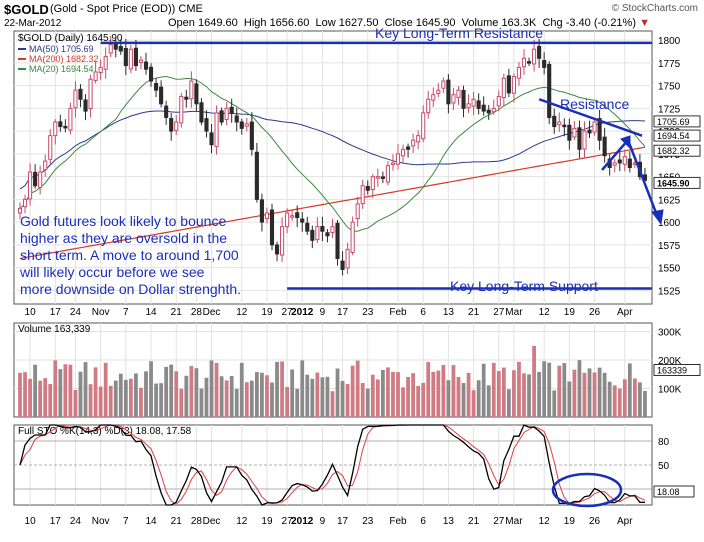  What do you see at coordinates (332, 150) in the screenshot?
I see `ma50-line` at bounding box center [332, 150].